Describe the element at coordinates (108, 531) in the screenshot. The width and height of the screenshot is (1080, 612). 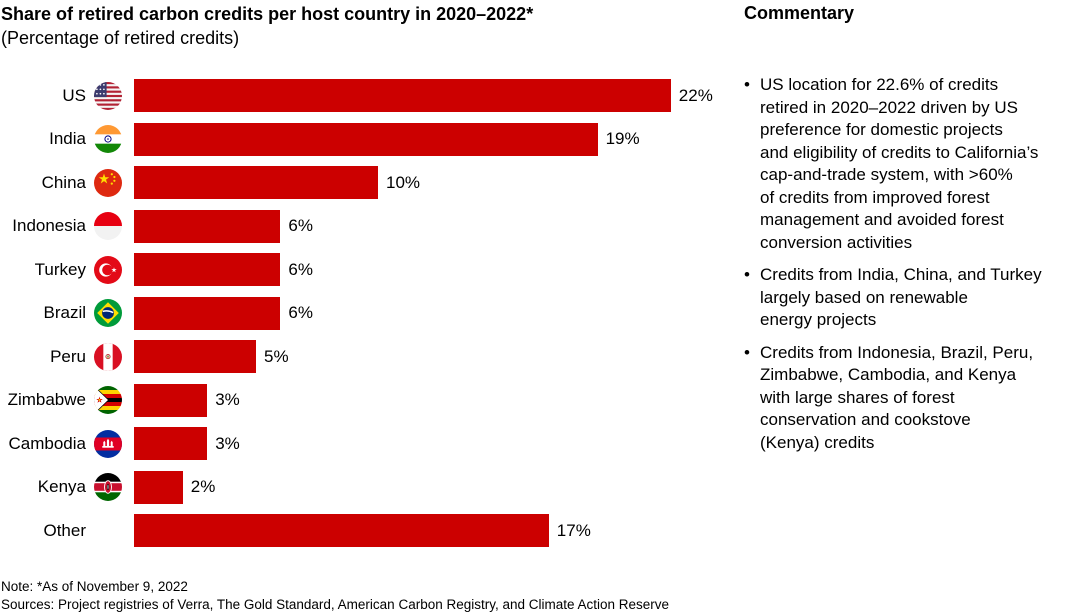
I see `flag-placeholder` at that location.